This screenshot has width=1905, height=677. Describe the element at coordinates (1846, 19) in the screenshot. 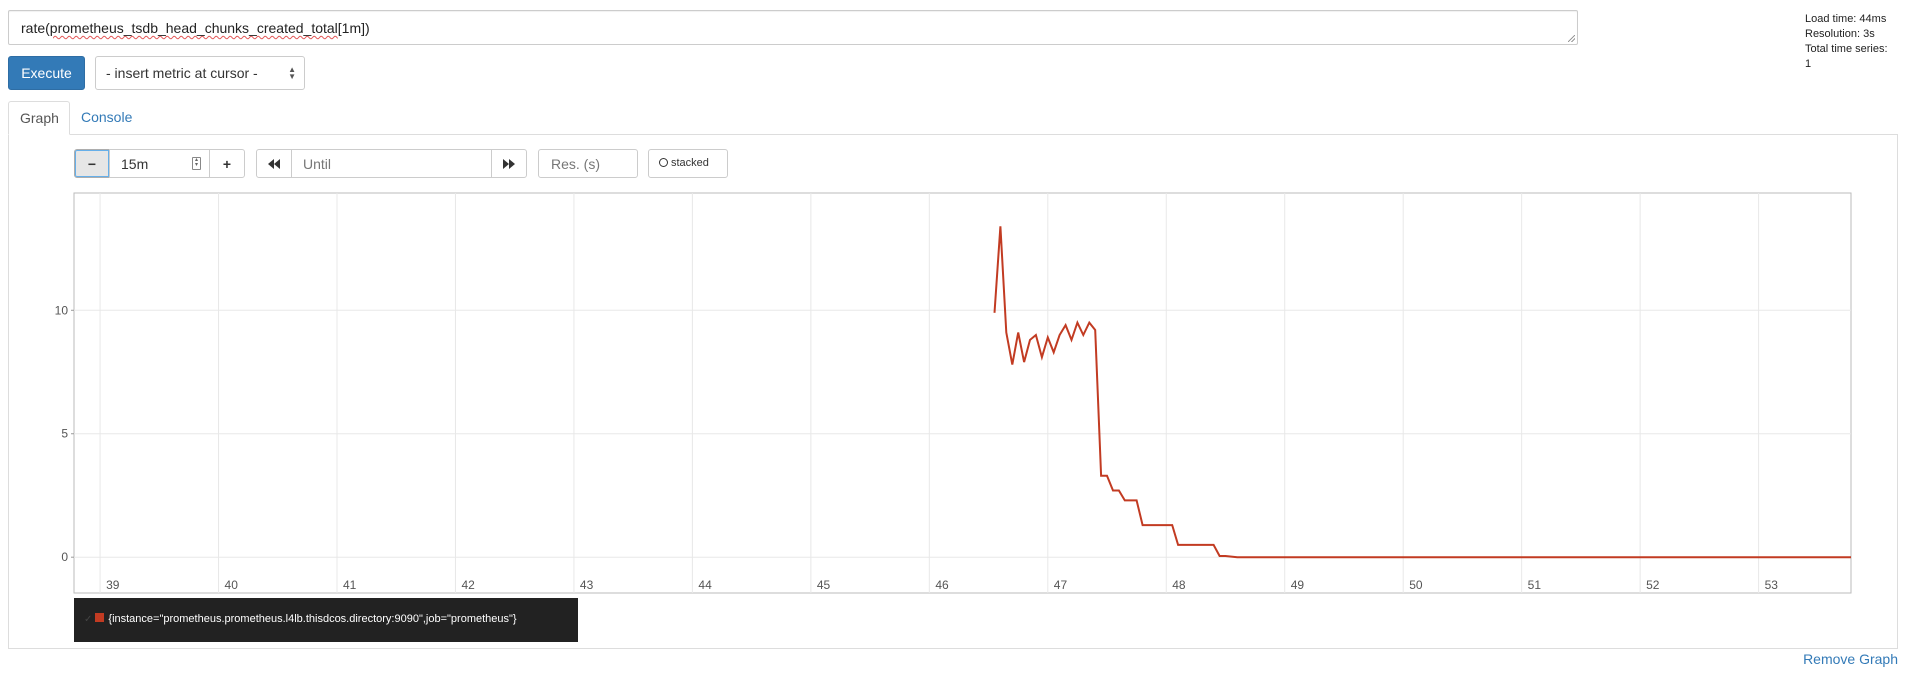

I see `load-time: Load time: 44ms` at that location.